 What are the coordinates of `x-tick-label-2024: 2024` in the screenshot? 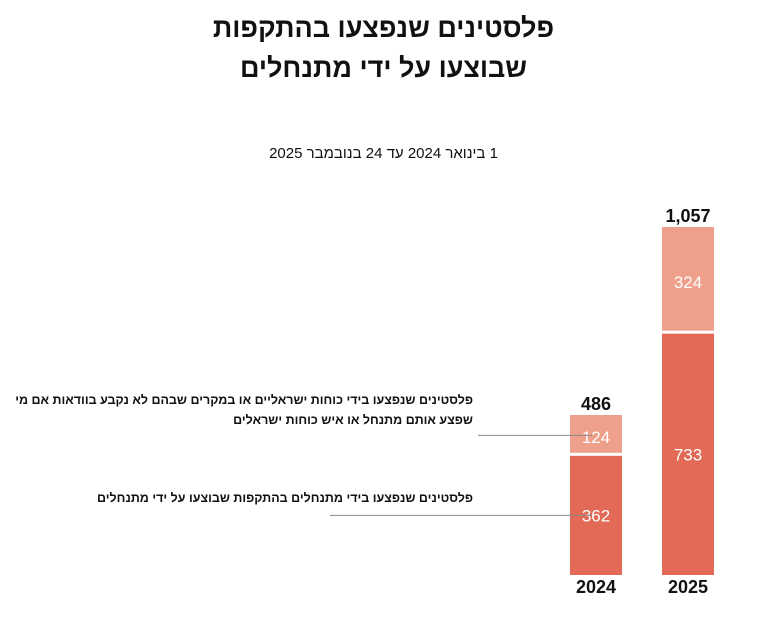 It's located at (596, 587).